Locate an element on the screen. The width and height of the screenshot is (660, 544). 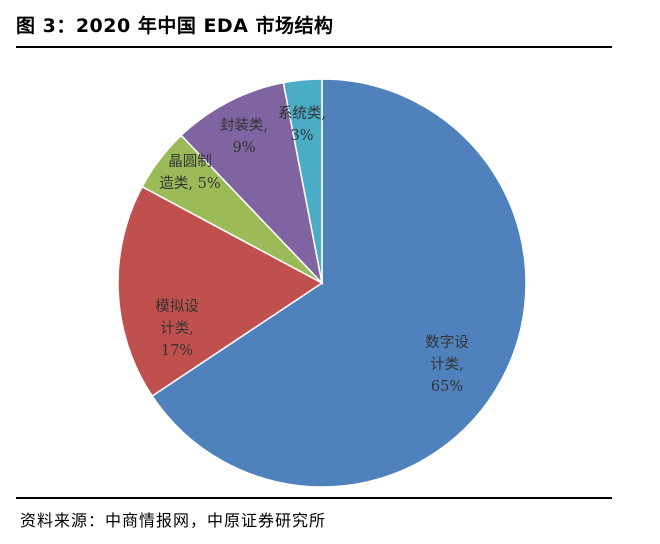
slice-label-2: 模拟设计类, 17% is located at coordinates (177, 328).